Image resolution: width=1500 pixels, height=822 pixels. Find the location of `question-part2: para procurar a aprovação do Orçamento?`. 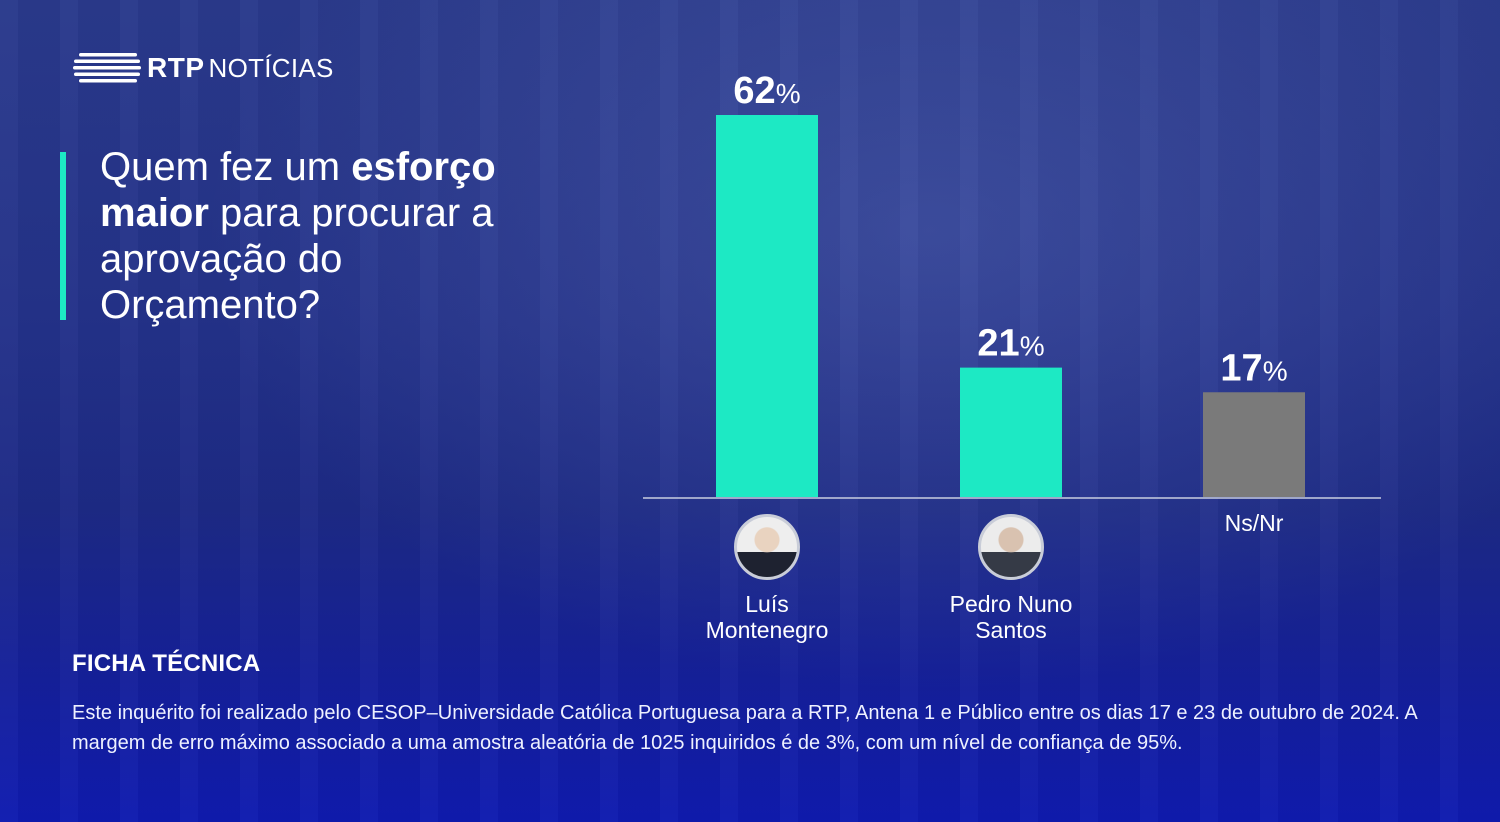

question-part2: para procurar a aprovação do Orçamento? is located at coordinates (297, 259).